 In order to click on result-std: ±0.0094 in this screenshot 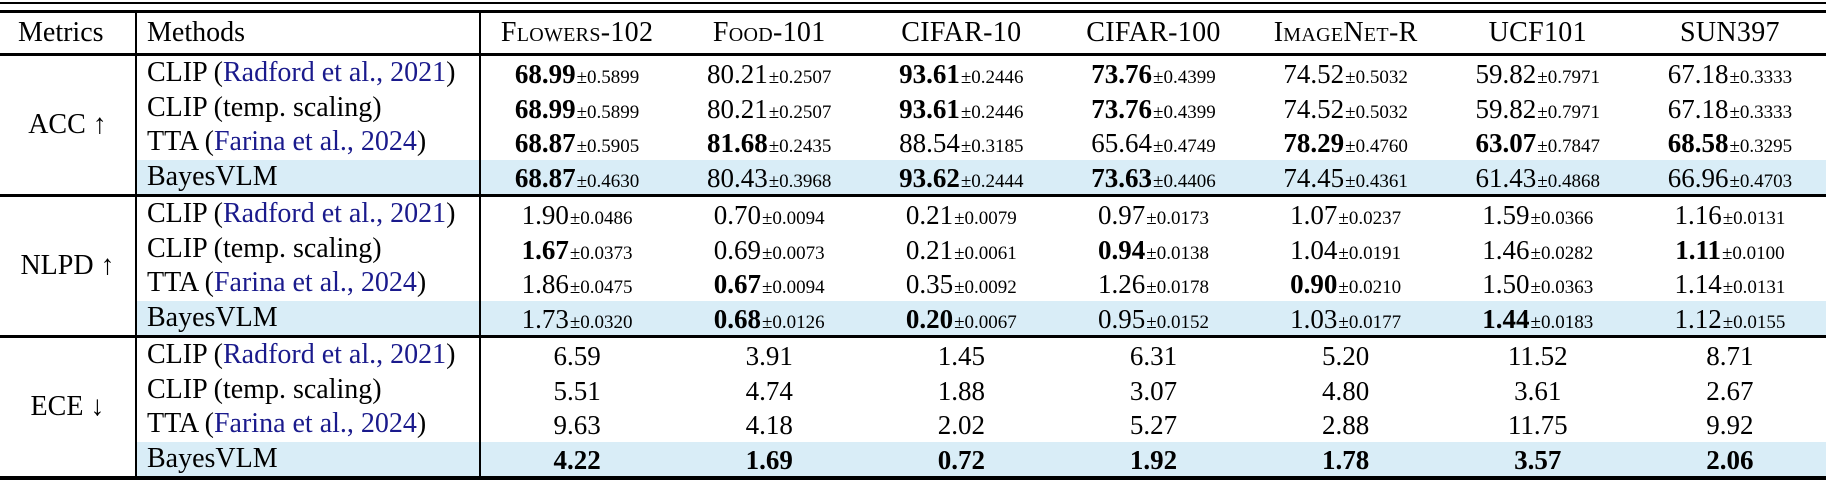, I will do `click(793, 287)`.